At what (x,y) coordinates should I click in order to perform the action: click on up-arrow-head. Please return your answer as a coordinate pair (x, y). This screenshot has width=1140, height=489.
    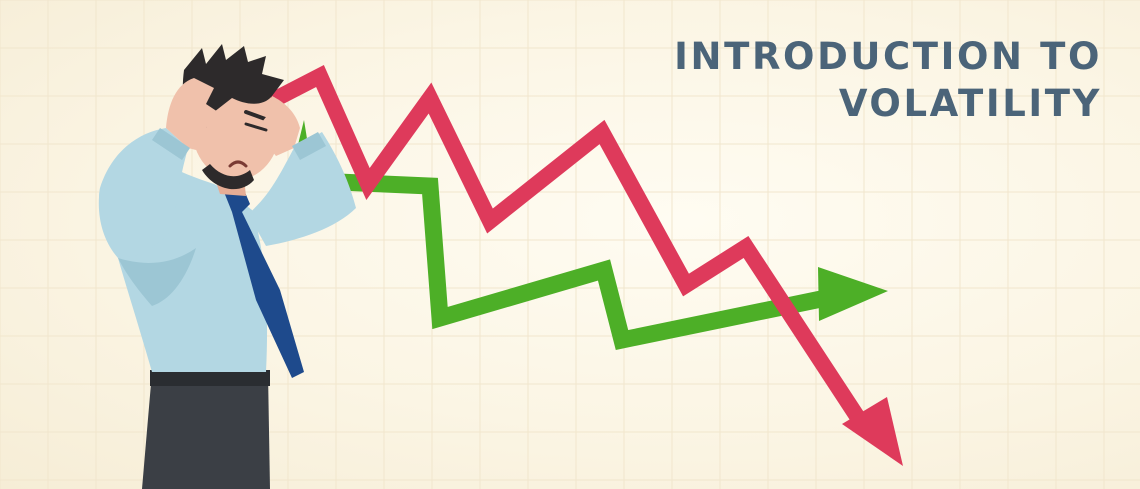
    Looking at the image, I should click on (853, 294).